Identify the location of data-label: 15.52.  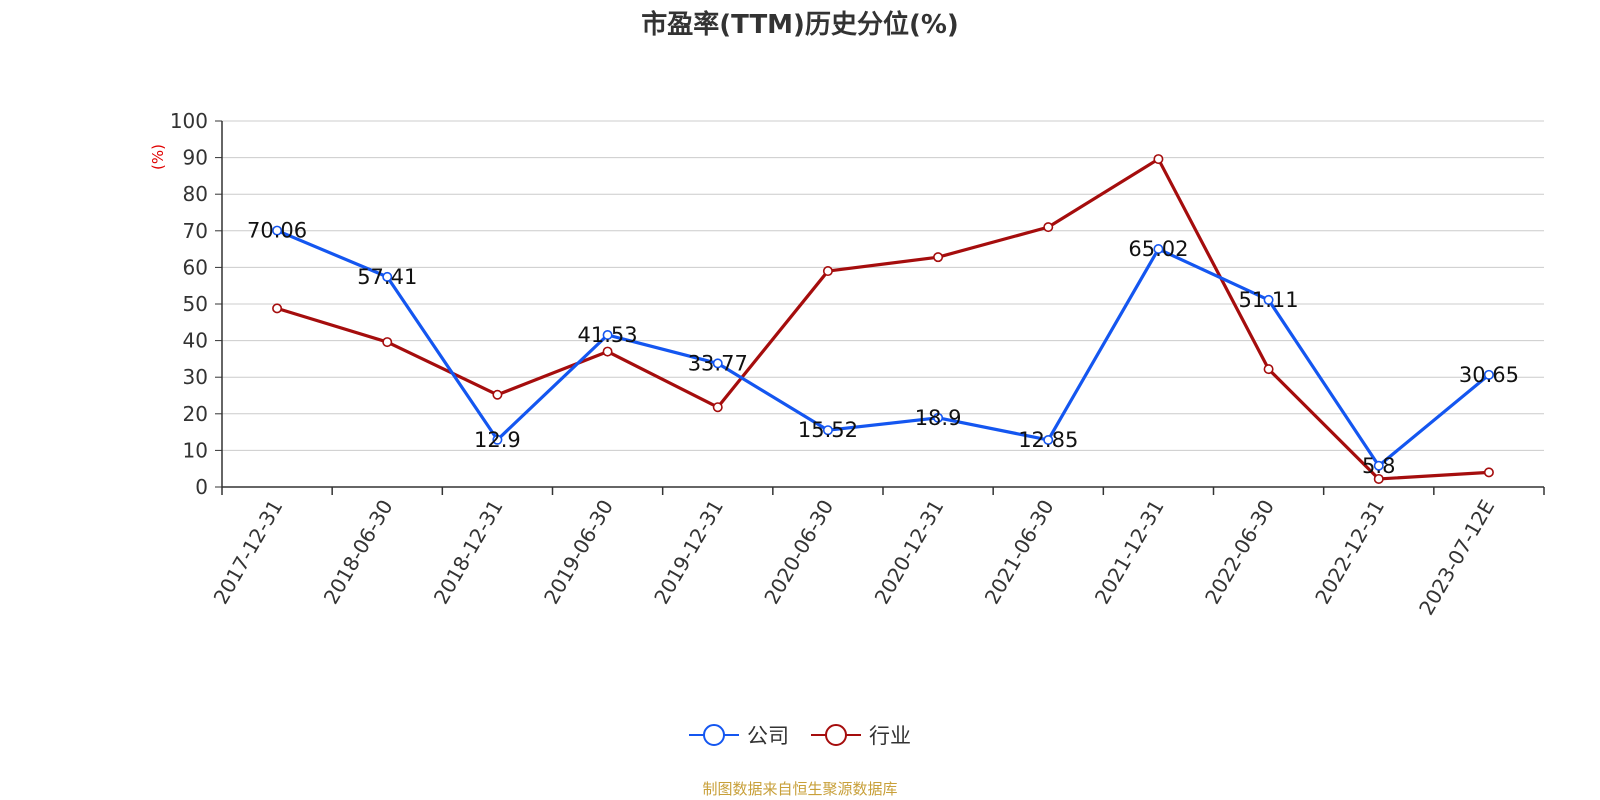
(828, 430).